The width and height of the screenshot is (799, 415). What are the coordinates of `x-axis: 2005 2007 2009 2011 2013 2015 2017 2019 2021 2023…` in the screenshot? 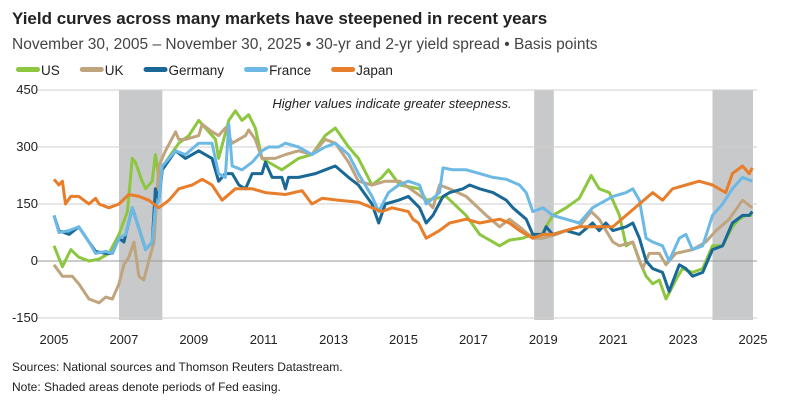 It's located at (404, 339).